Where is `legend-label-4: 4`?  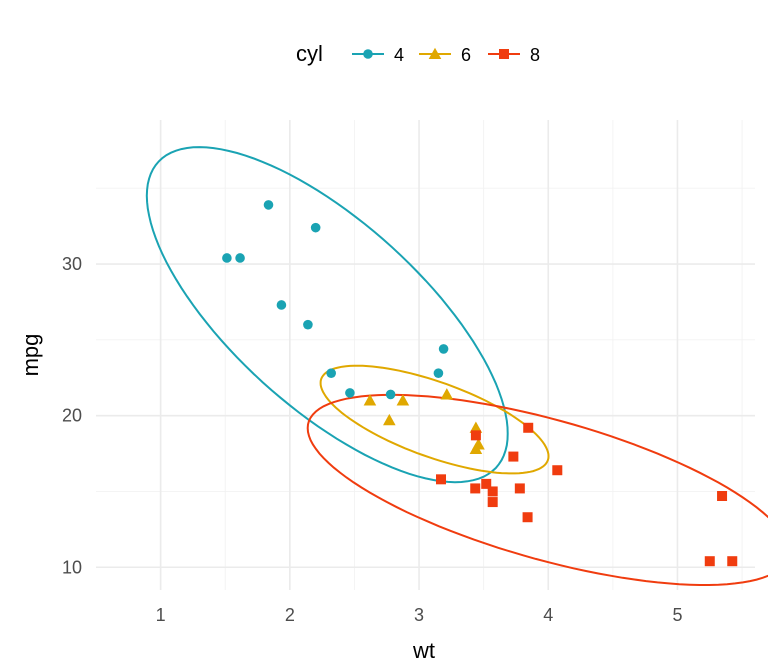
legend-label-4: 4 is located at coordinates (399, 55).